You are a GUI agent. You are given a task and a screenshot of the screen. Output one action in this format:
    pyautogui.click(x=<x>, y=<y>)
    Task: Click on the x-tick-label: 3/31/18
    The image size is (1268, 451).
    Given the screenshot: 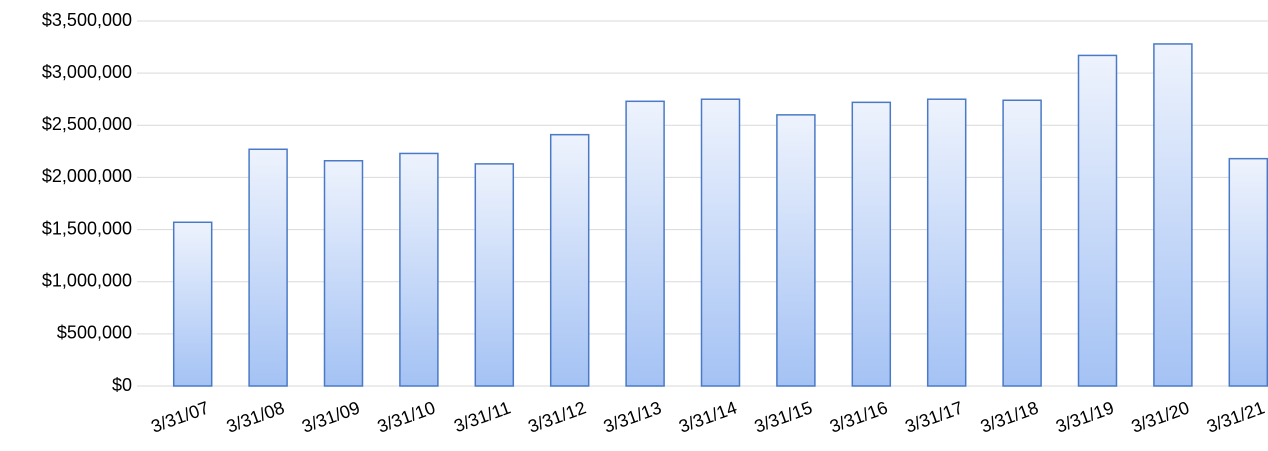 What is the action you would take?
    pyautogui.click(x=1009, y=416)
    